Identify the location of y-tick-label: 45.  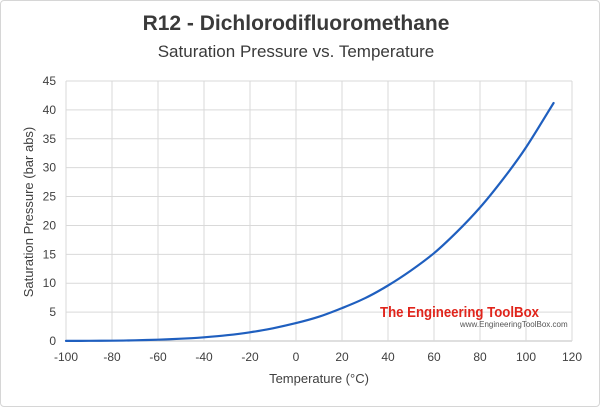
(50, 81).